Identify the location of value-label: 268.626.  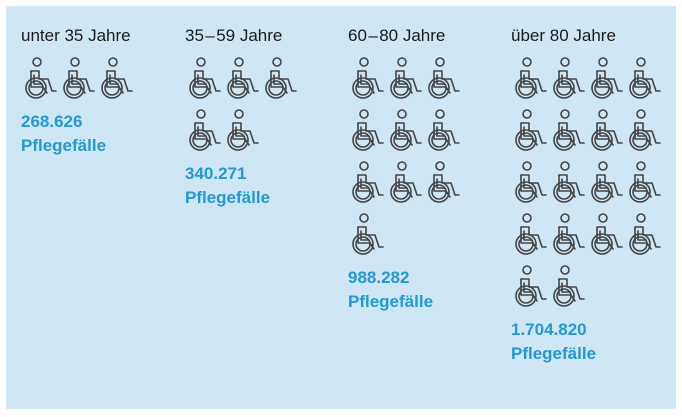
(52, 121).